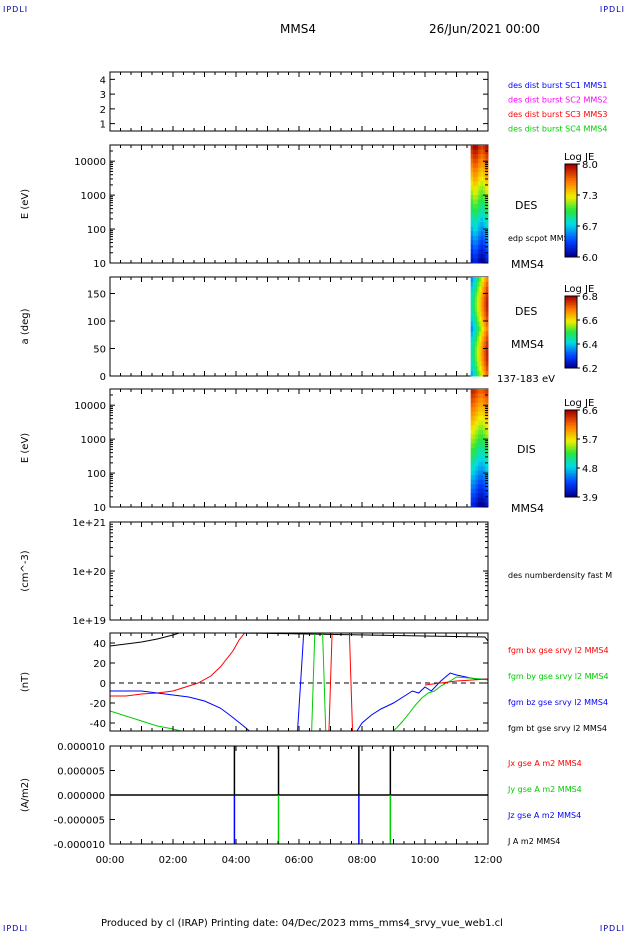  What do you see at coordinates (527, 344) in the screenshot?
I see `des-pitch-sc-label: MMS4` at bounding box center [527, 344].